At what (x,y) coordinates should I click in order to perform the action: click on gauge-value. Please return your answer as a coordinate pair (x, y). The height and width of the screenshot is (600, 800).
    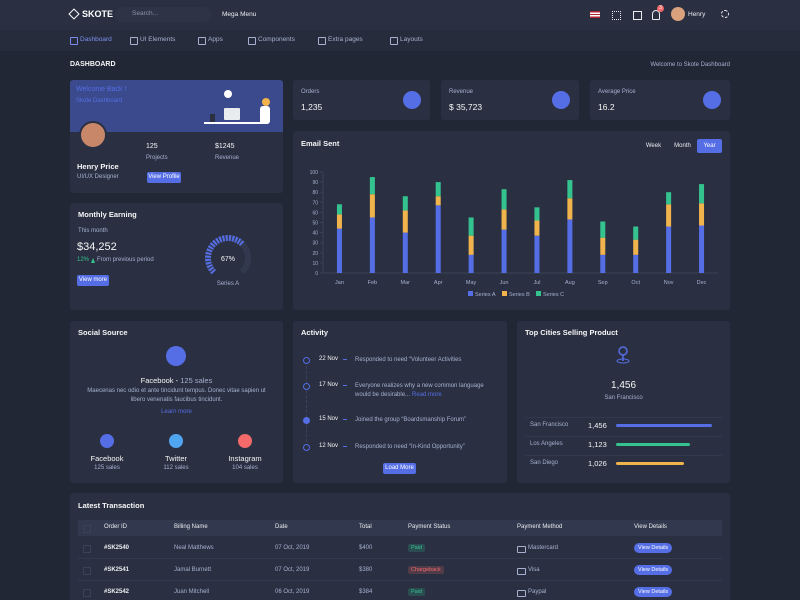
    Looking at the image, I should click on (225, 255).